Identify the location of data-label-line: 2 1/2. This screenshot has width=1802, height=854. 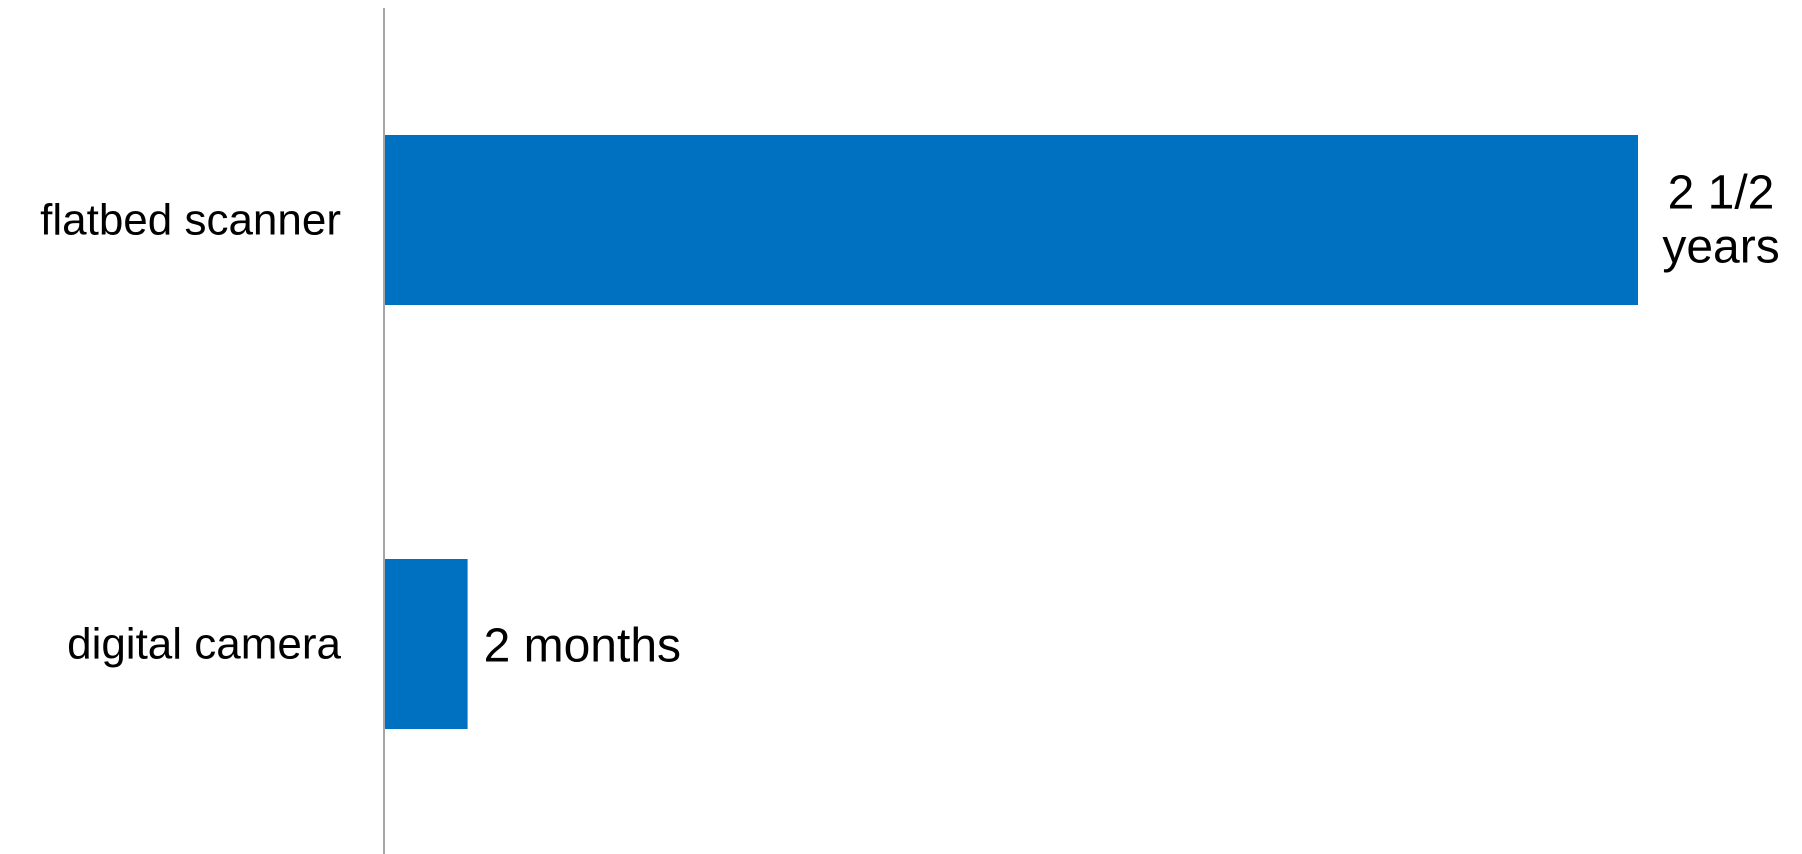
(1721, 193).